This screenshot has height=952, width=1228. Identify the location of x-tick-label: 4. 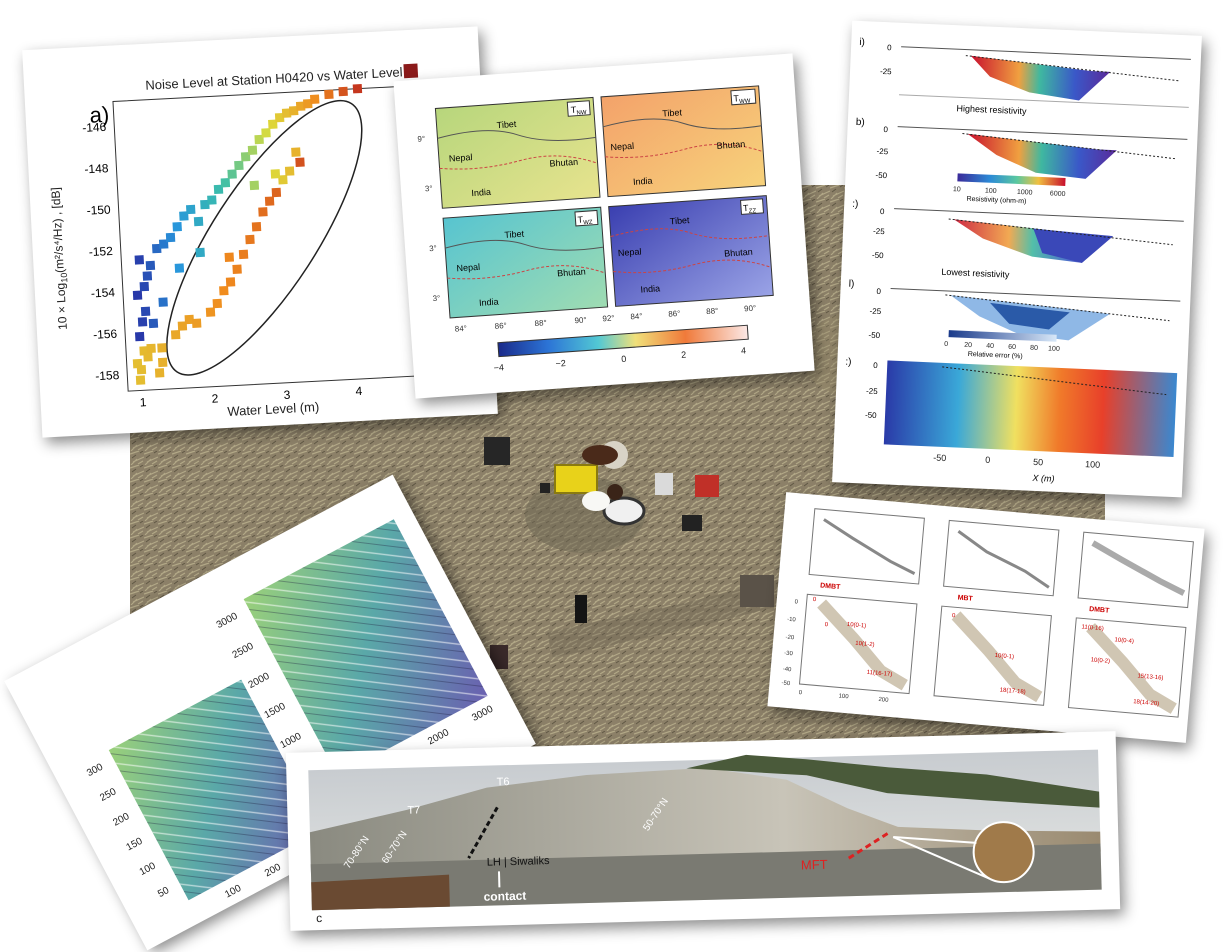
(359, 391).